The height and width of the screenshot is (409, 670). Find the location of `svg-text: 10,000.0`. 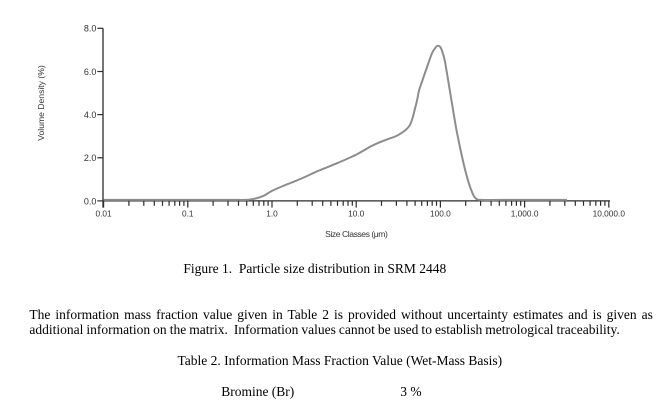

svg-text: 10,000.0 is located at coordinates (609, 213).